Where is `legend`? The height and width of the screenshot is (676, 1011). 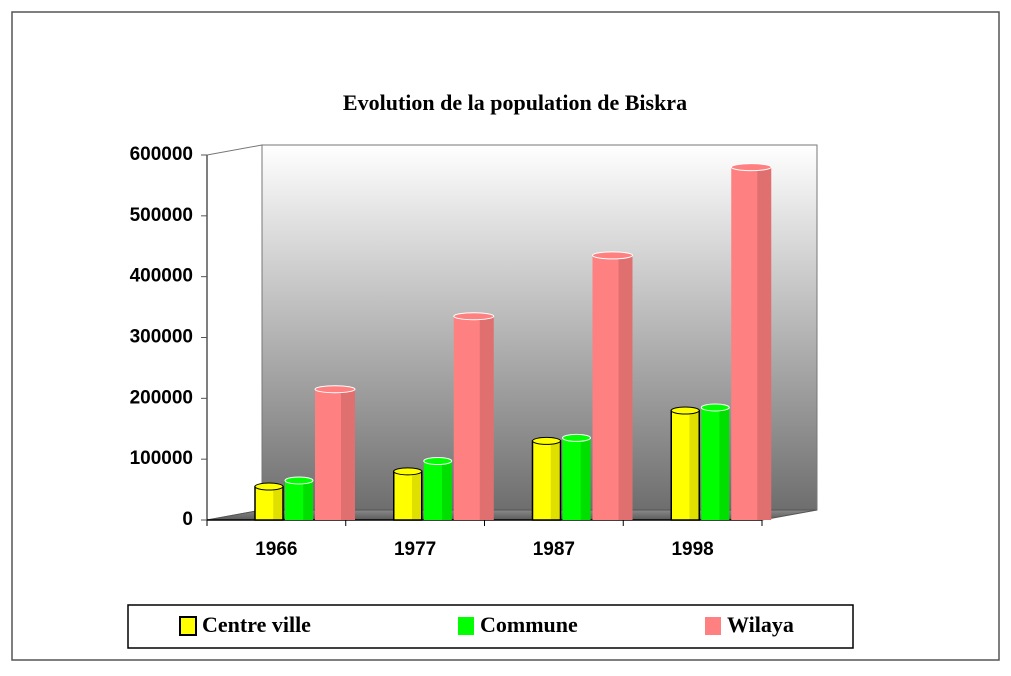
legend is located at coordinates (490, 626).